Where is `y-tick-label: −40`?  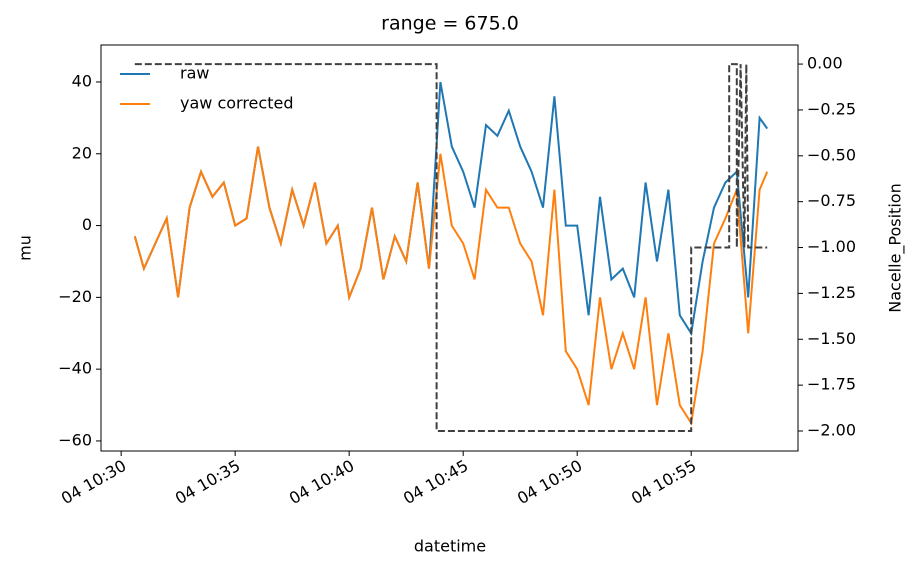 y-tick-label: −40 is located at coordinates (75, 368).